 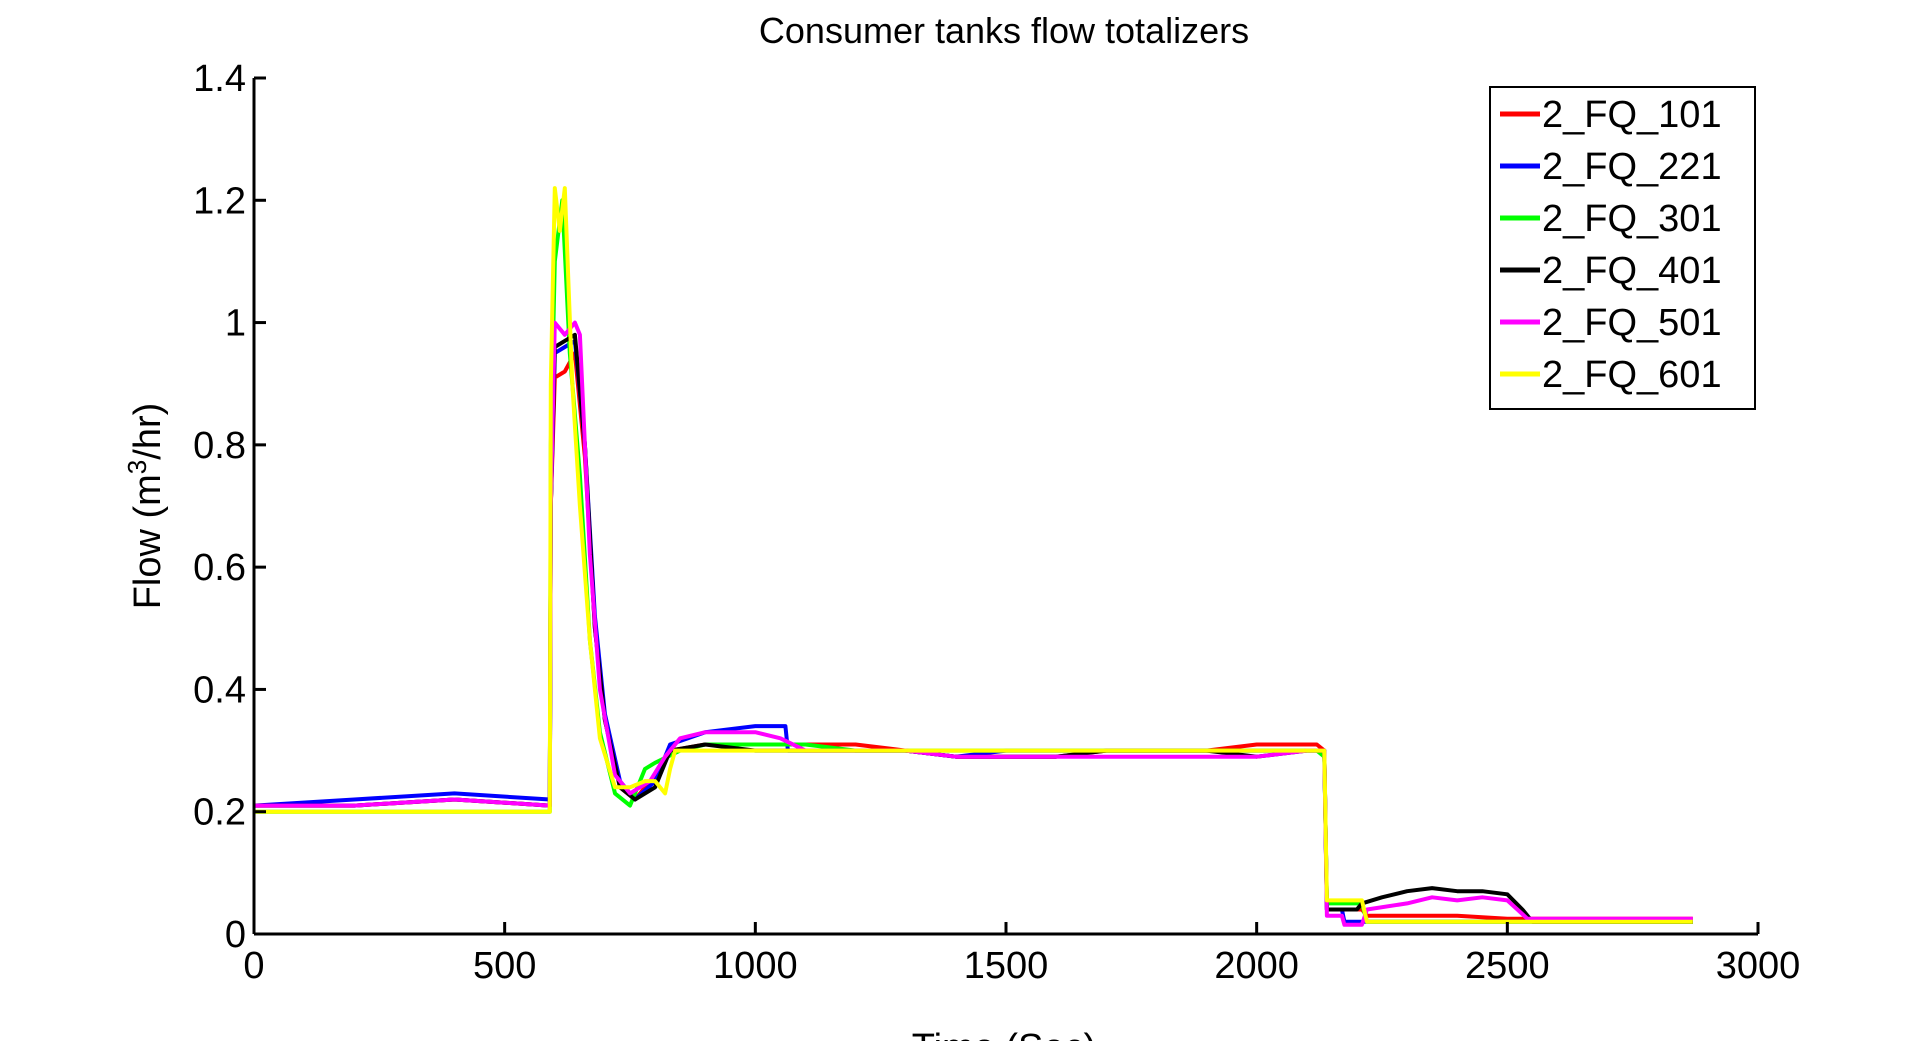 I want to click on y-ticks: 0 0.2 0.4 0.6 0.8 1 1.2 1.4, so click(x=229, y=507).